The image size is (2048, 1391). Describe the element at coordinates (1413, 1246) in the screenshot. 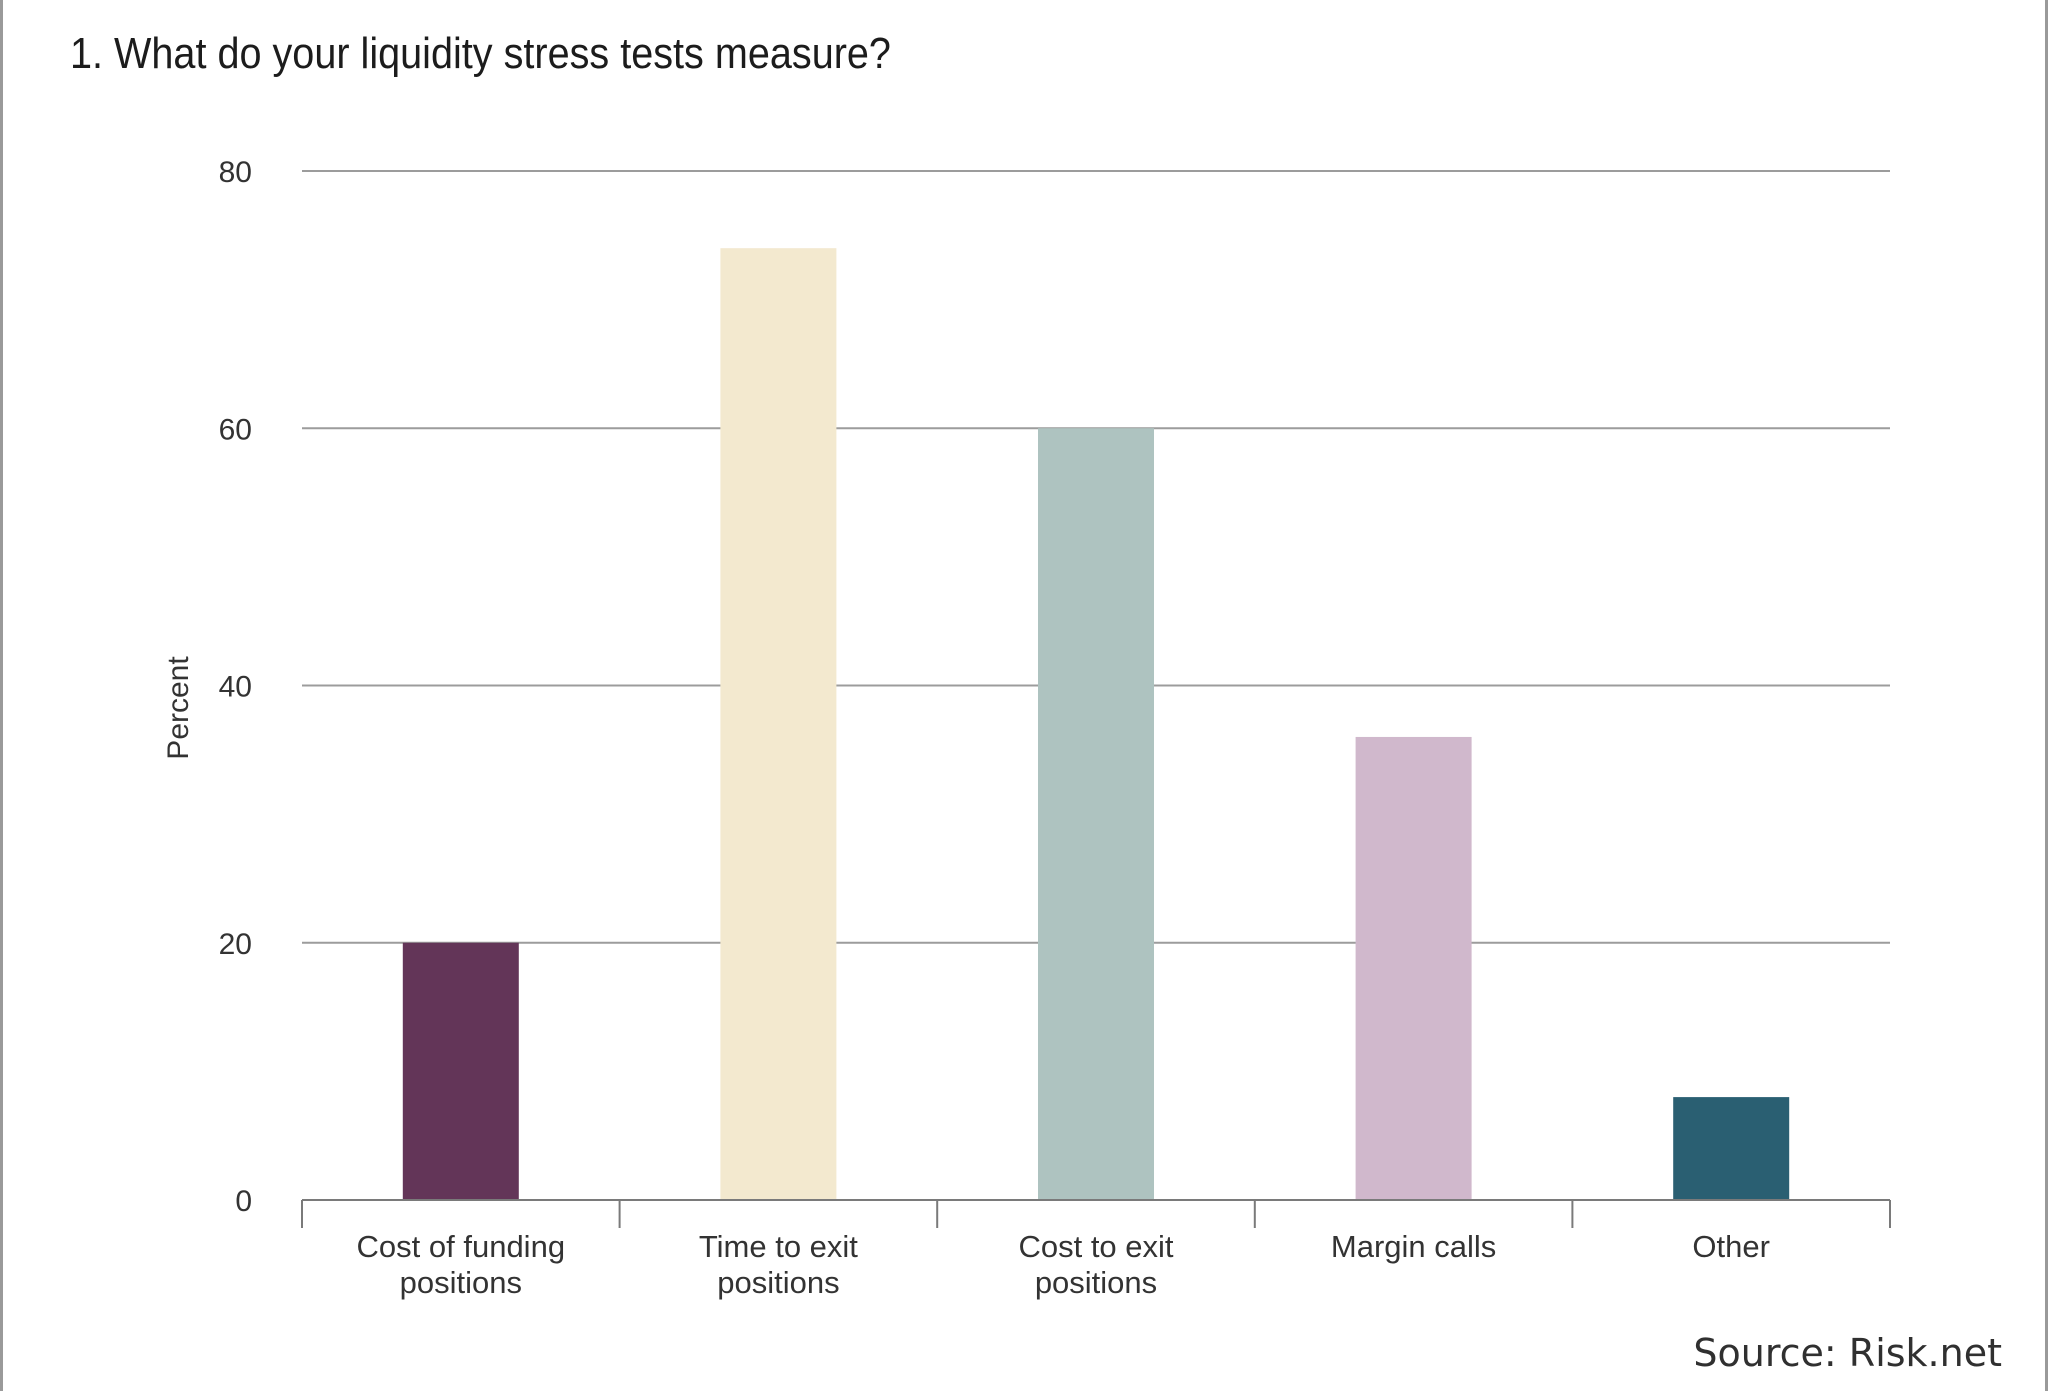

I see `x-tick-label-3: Margin calls` at that location.